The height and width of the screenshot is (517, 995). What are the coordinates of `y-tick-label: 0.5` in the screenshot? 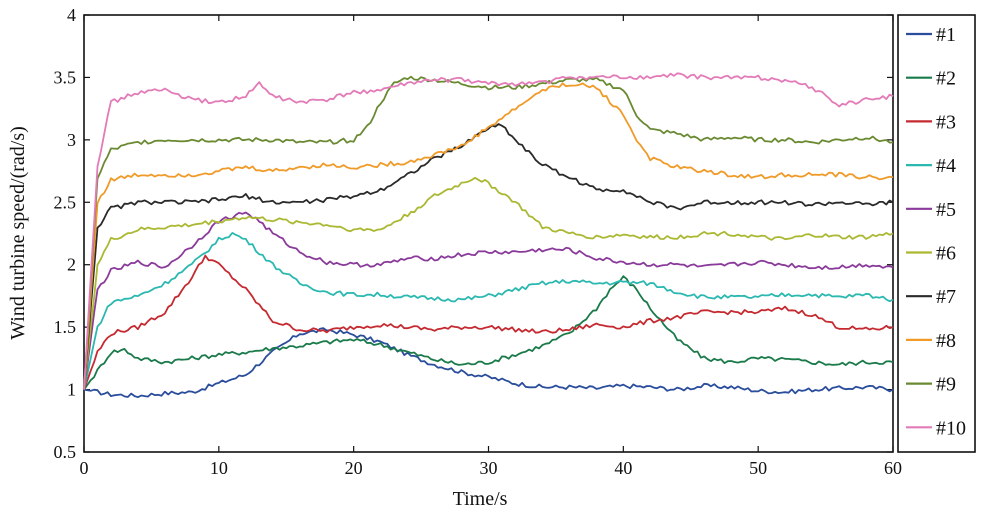 It's located at (65, 452).